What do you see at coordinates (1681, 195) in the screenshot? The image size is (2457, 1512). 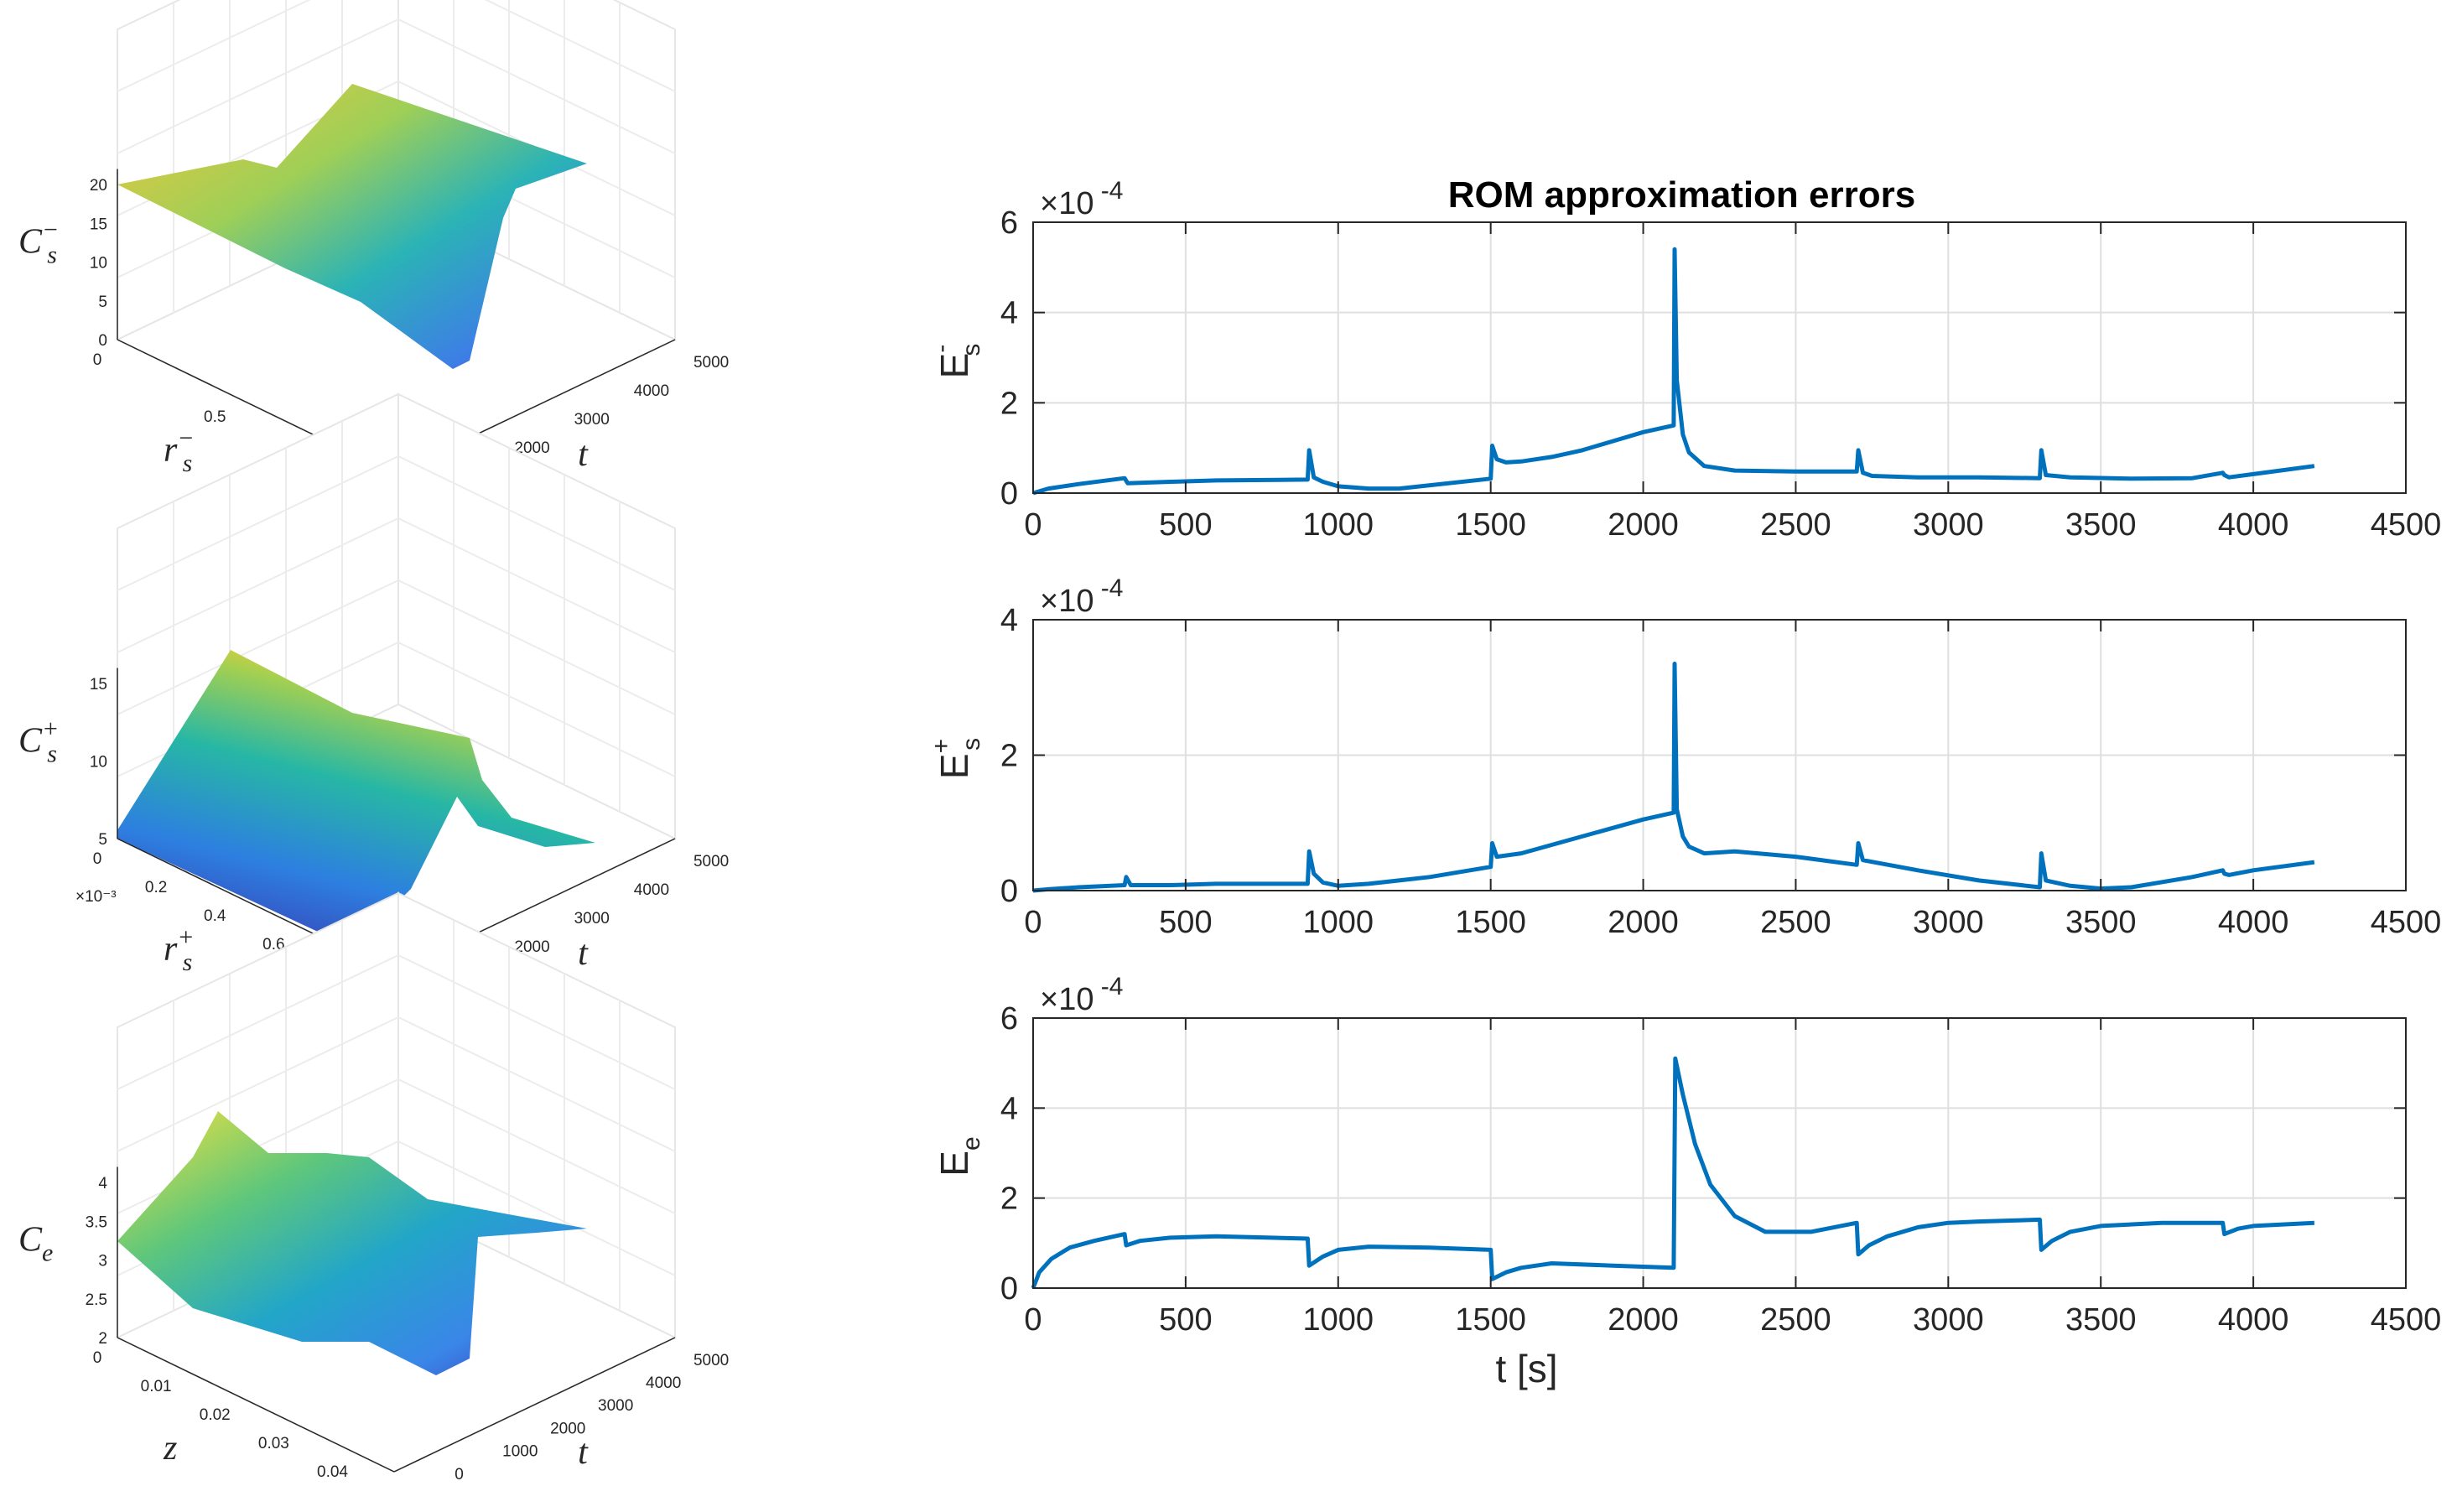 I see `chart-title: ROM approximation errors` at bounding box center [1681, 195].